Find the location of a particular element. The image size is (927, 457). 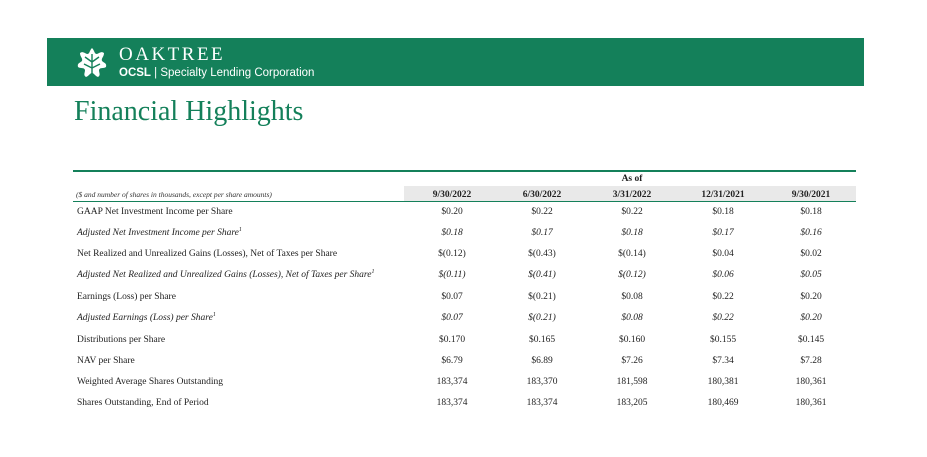

column-header: 3/31/2022 is located at coordinates (632, 195).